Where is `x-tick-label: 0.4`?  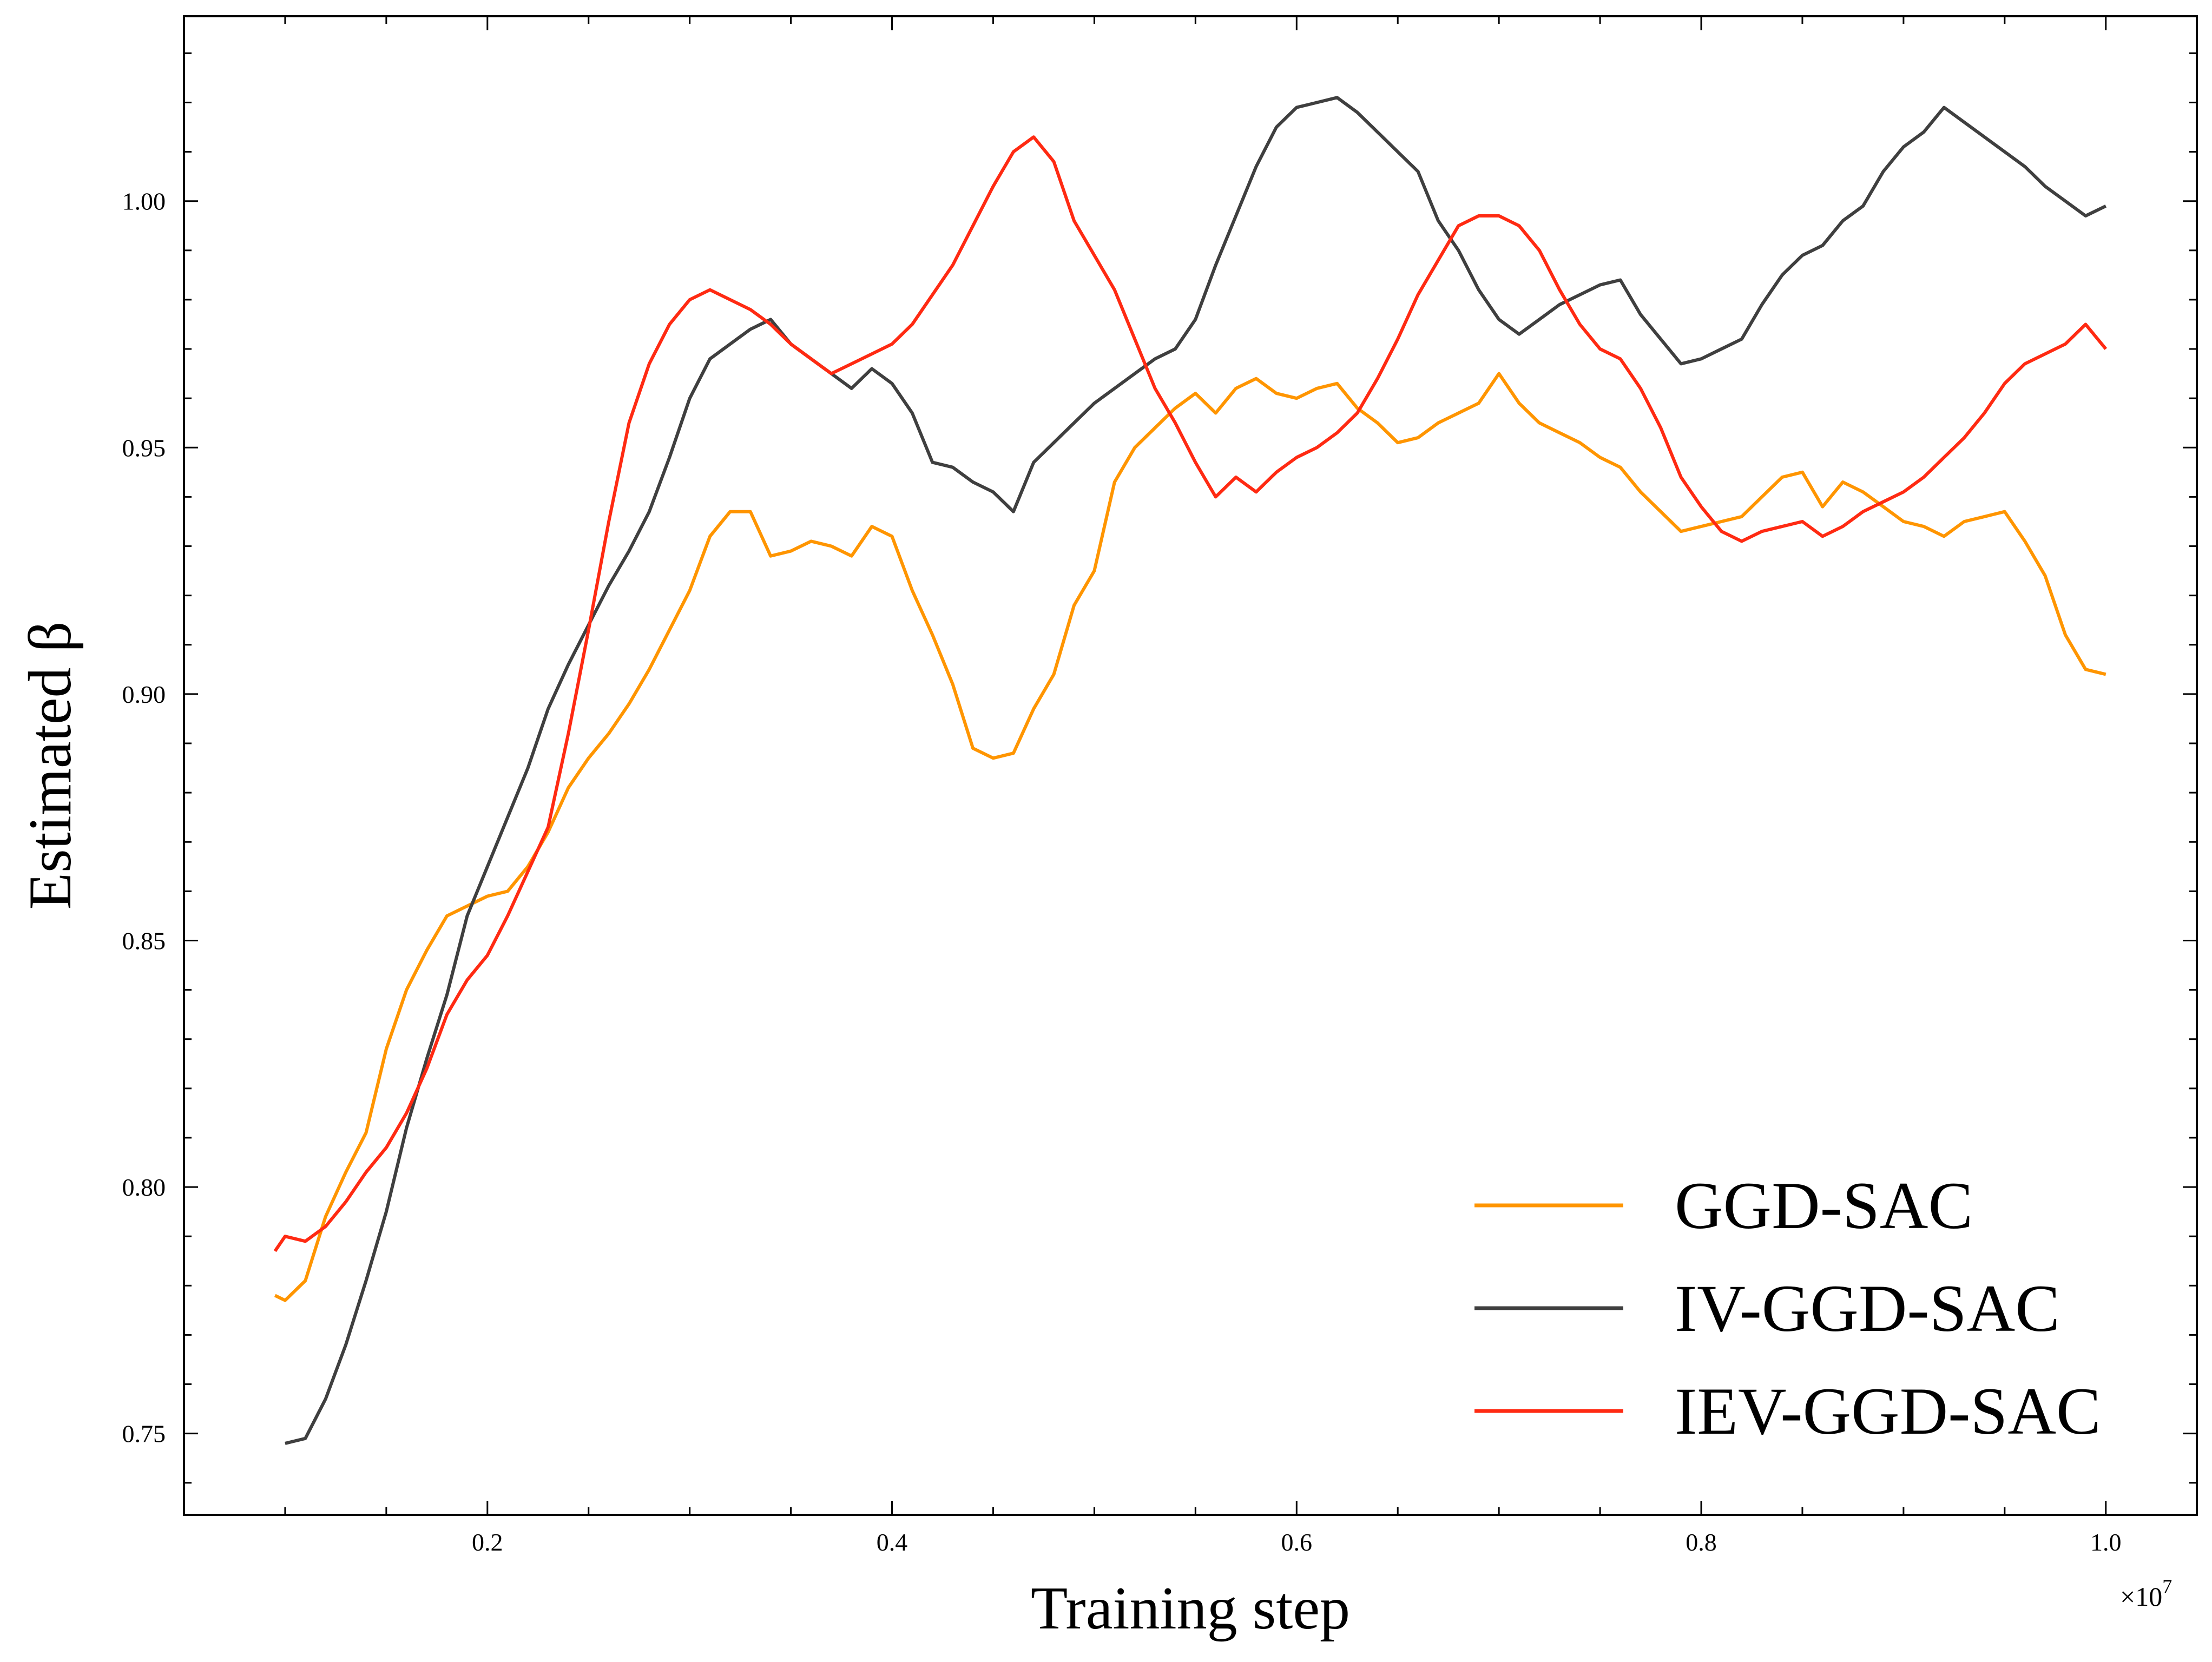 x-tick-label: 0.4 is located at coordinates (893, 1542).